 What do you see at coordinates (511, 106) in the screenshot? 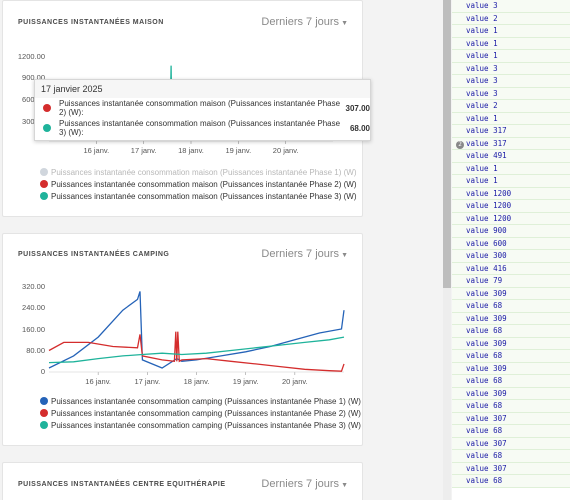
I see `log-row: value 2` at bounding box center [511, 106].